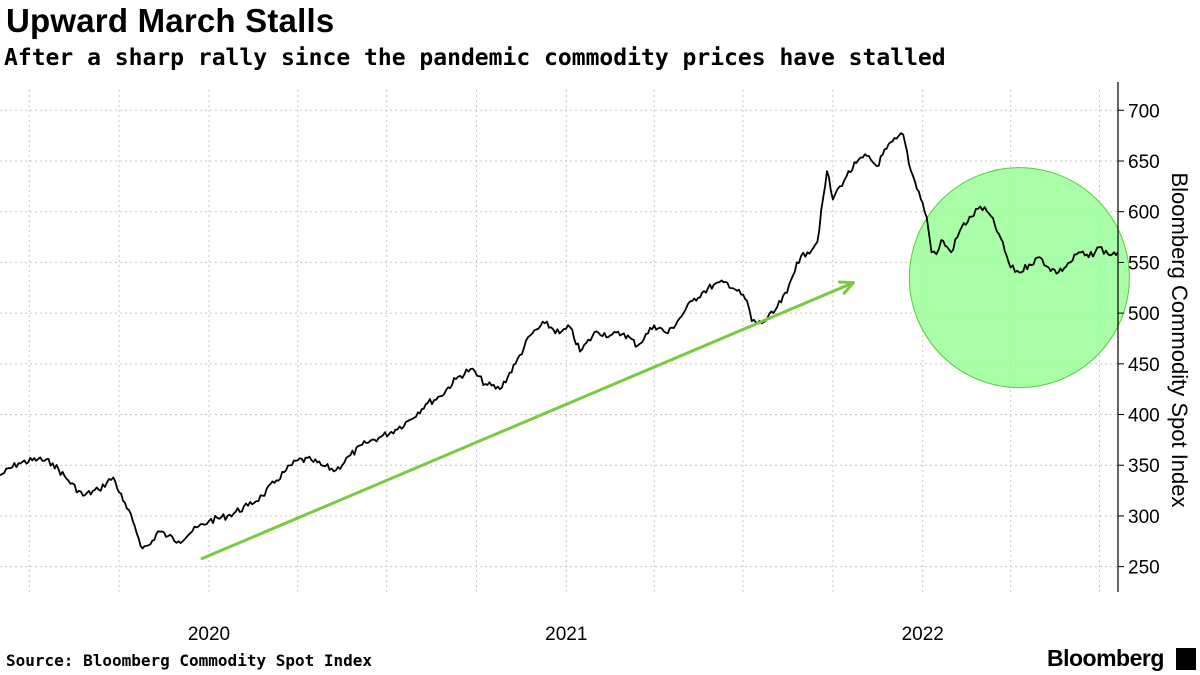  Describe the element at coordinates (1144, 162) in the screenshot. I see `y-tick-label: 650` at that location.